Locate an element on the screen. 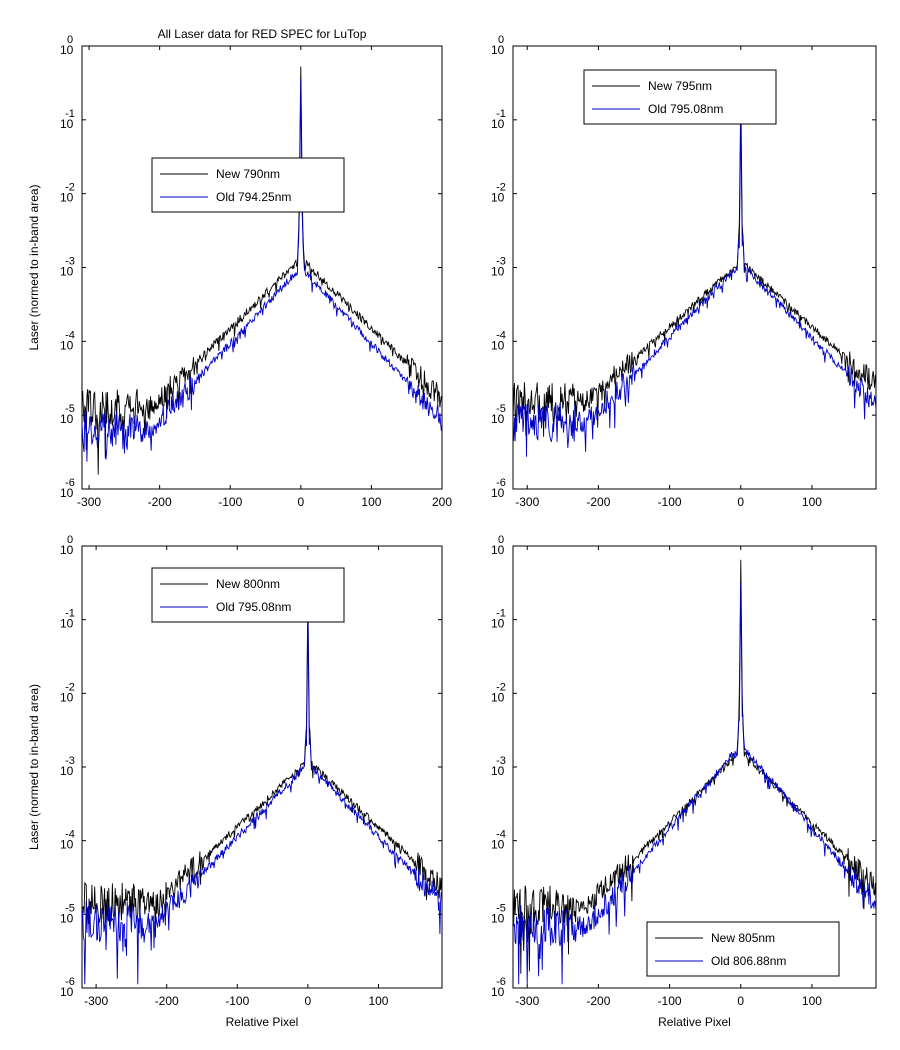 The height and width of the screenshot is (1050, 900). legend-entry: New 795nm is located at coordinates (680, 86).